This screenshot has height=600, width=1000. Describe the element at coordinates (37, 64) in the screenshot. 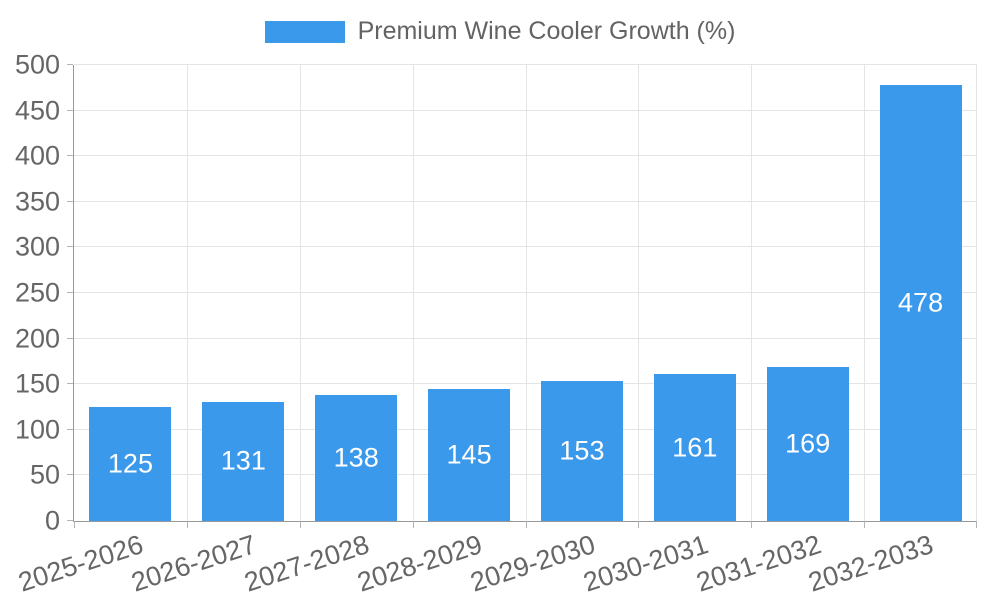

I see `y-axis-tick-label: 500` at that location.